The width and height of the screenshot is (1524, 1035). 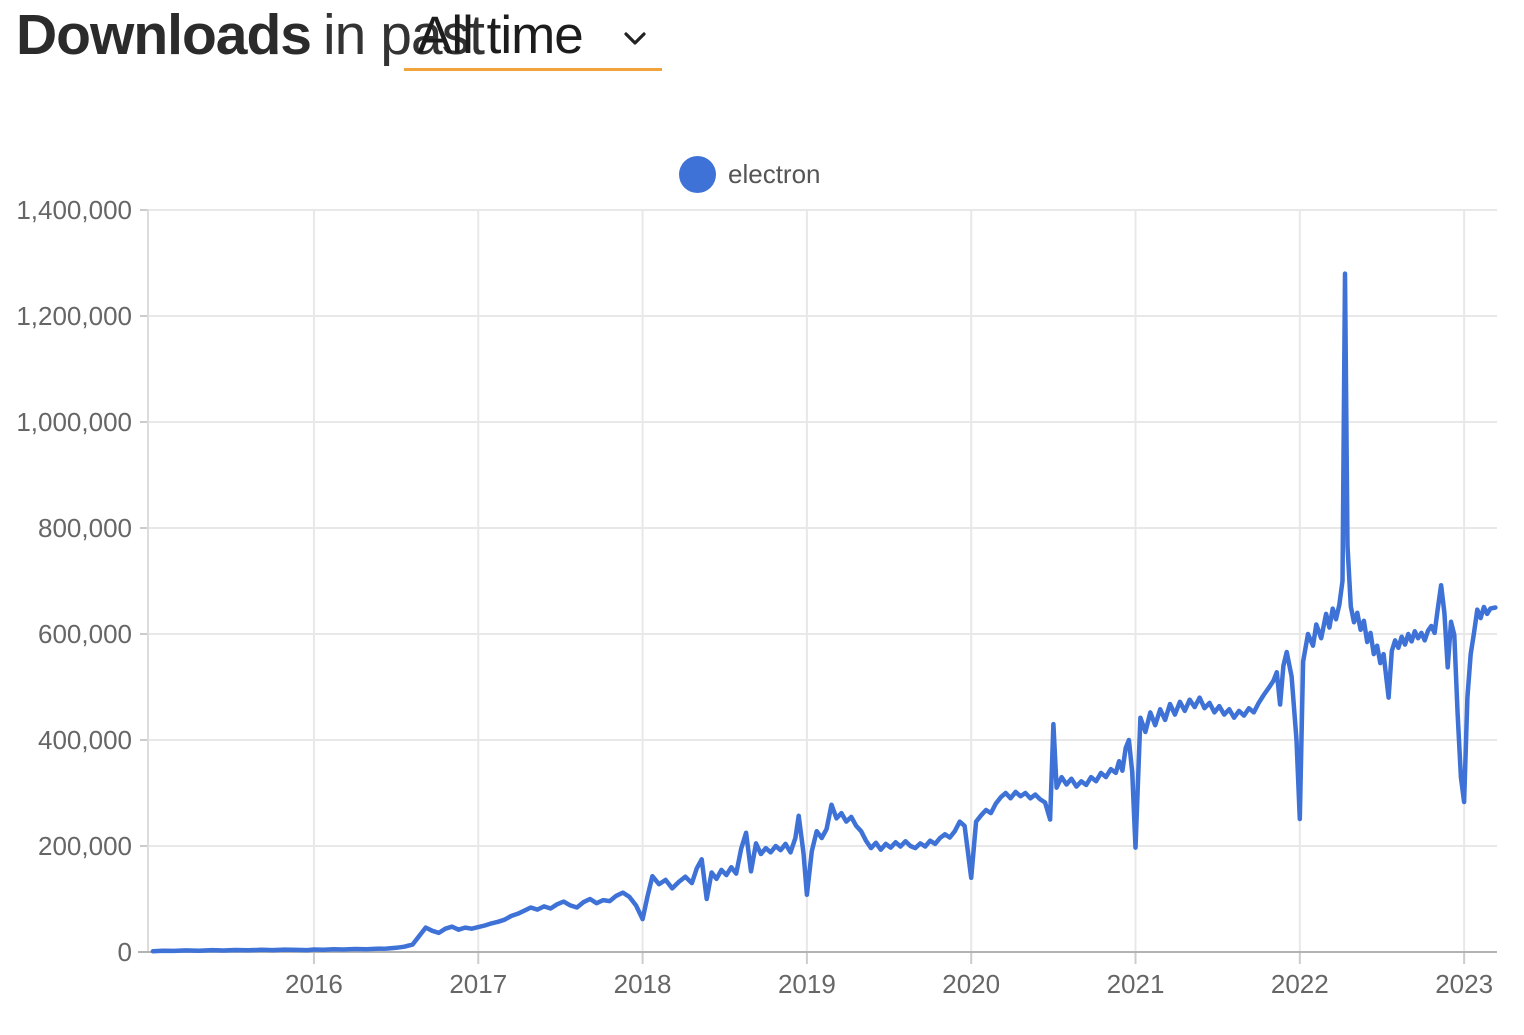 What do you see at coordinates (314, 984) in the screenshot?
I see `x-tick-label: 2016` at bounding box center [314, 984].